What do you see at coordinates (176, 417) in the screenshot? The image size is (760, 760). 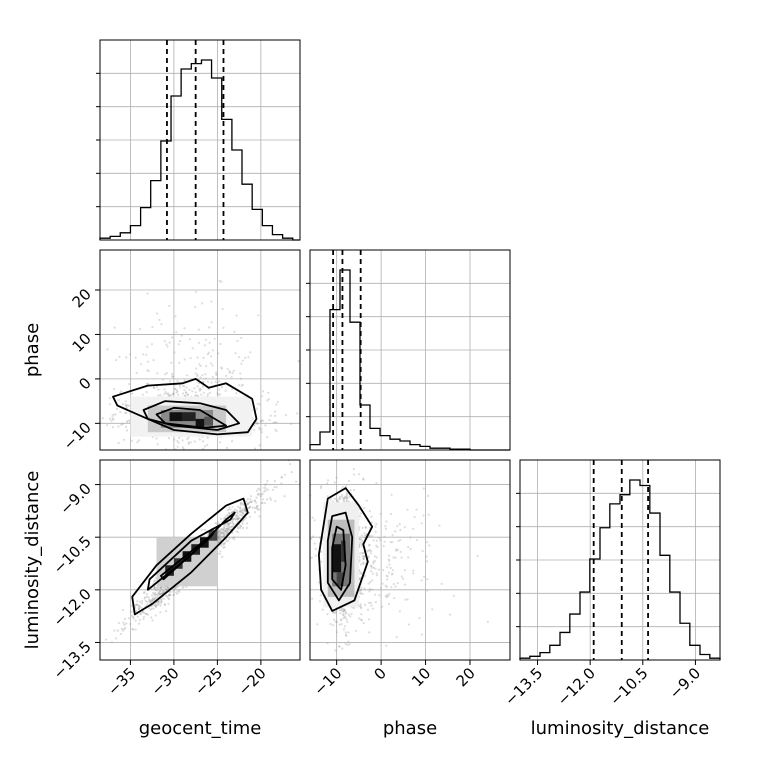 I see `density-cell` at bounding box center [176, 417].